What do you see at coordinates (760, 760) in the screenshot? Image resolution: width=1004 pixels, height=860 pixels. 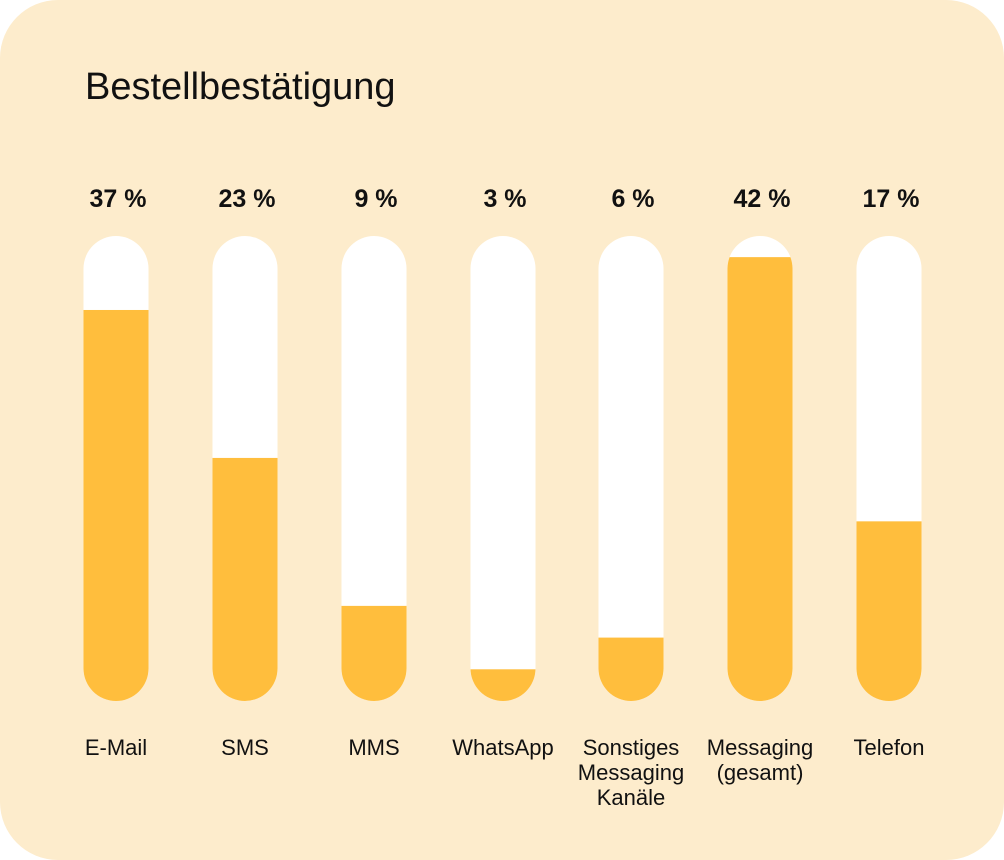 I see `category-label: Messaging (gesamt)` at bounding box center [760, 760].